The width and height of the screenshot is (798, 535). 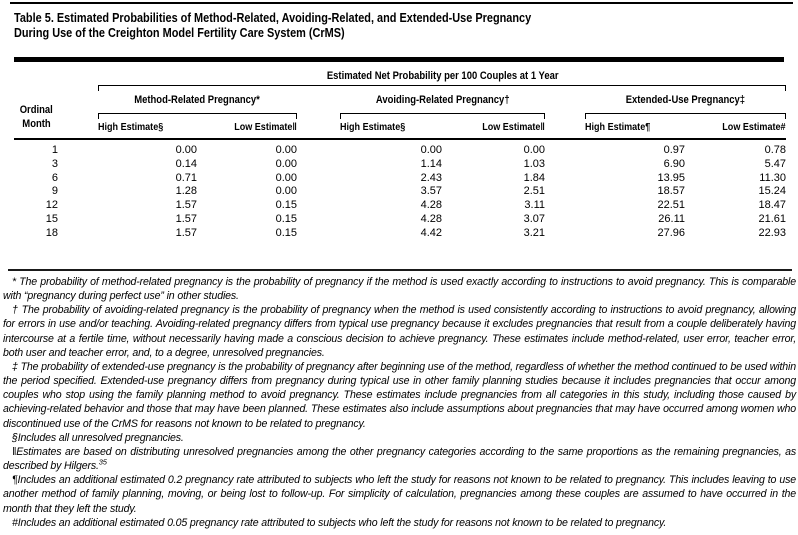 What do you see at coordinates (98, 437) in the screenshot?
I see `footnote-unresolved: §Includes all unresolved pregnancies.` at bounding box center [98, 437].